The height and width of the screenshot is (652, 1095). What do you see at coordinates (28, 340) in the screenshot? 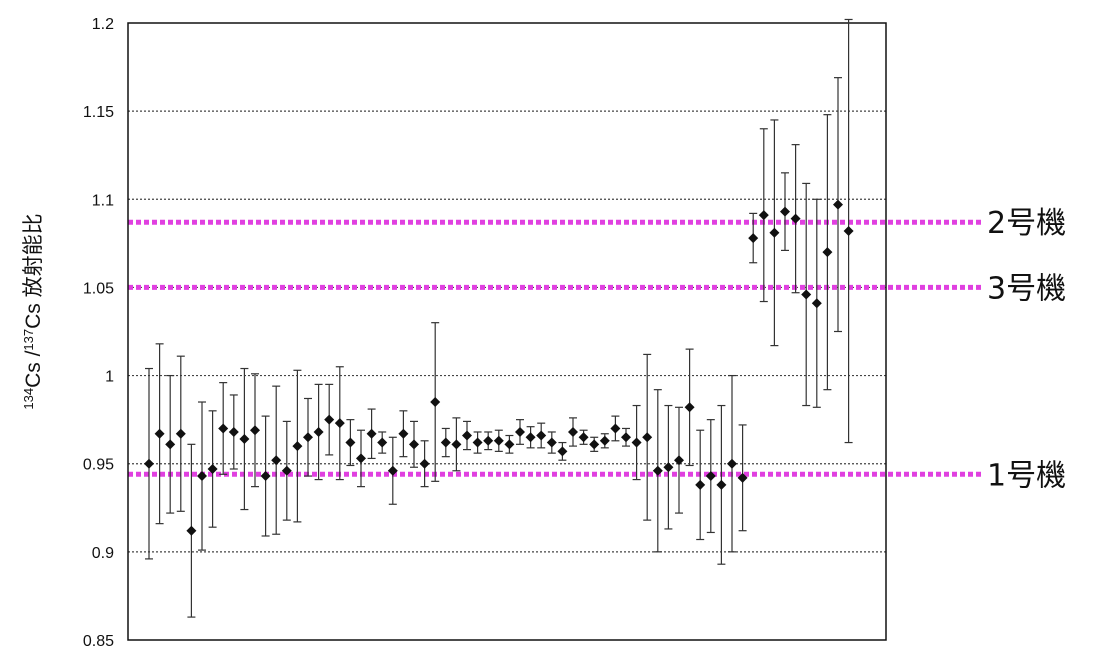
I see `y-label-sup-2: 137` at bounding box center [28, 340].